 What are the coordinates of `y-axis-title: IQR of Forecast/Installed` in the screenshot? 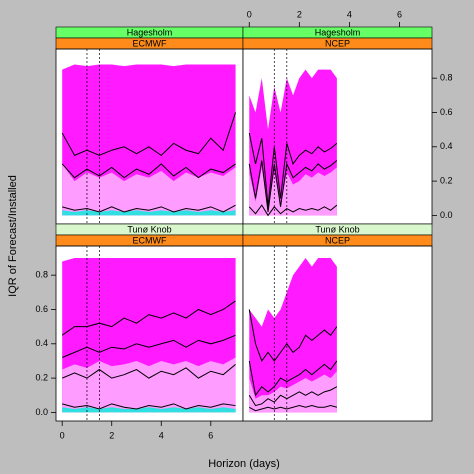 It's located at (13, 236).